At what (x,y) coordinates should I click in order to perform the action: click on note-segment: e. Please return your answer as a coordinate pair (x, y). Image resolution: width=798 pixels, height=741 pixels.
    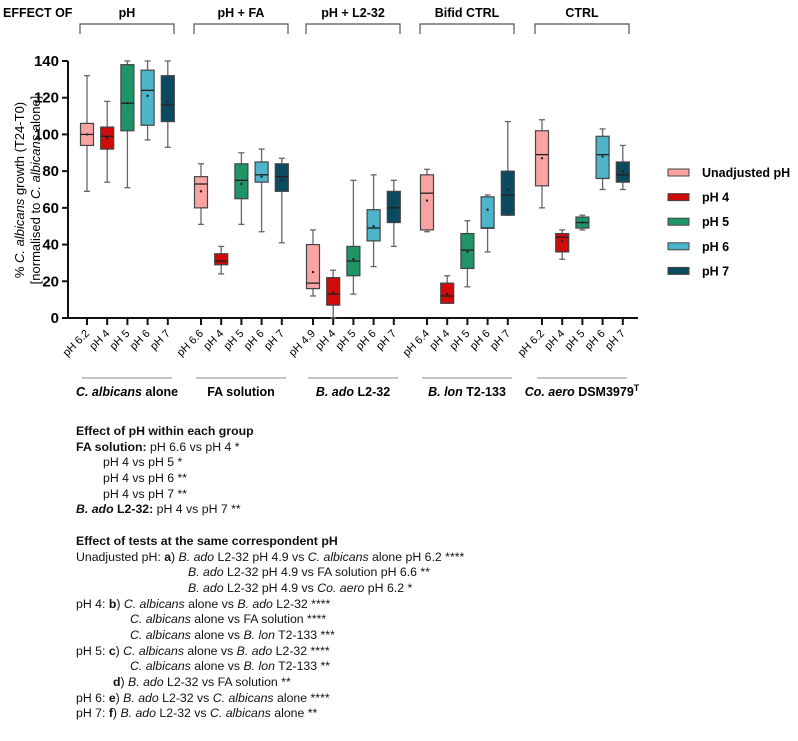
    Looking at the image, I should click on (112, 697).